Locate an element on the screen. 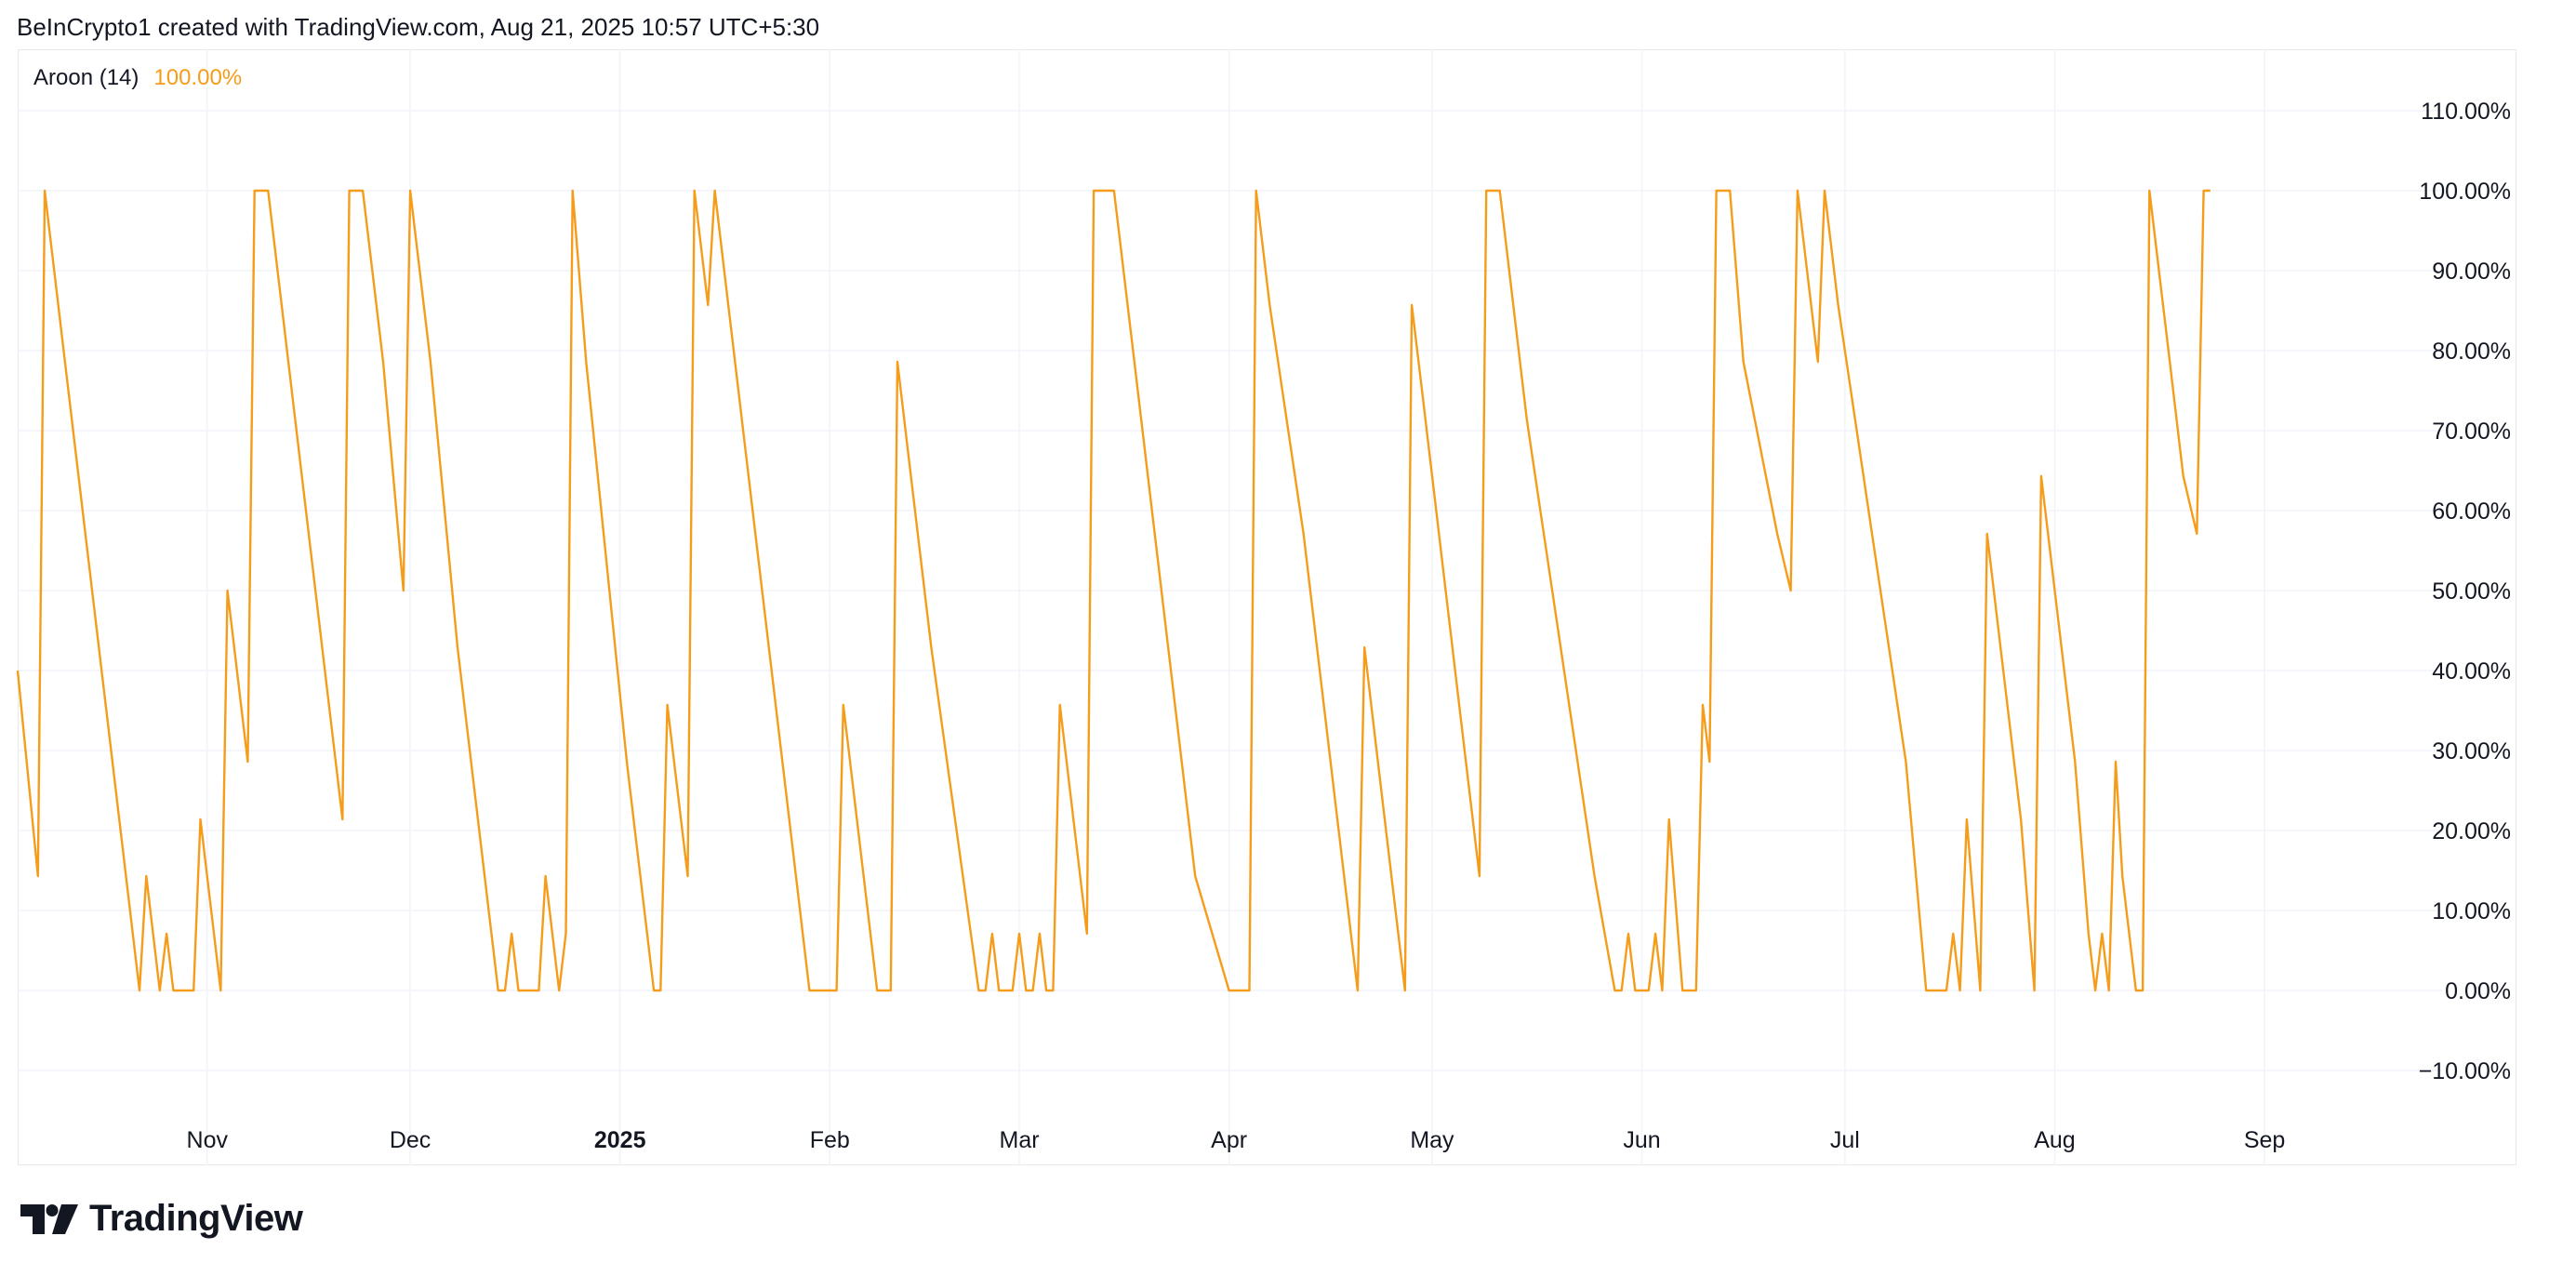 The image size is (2576, 1276). x-tick-label: 2025 is located at coordinates (620, 1140).